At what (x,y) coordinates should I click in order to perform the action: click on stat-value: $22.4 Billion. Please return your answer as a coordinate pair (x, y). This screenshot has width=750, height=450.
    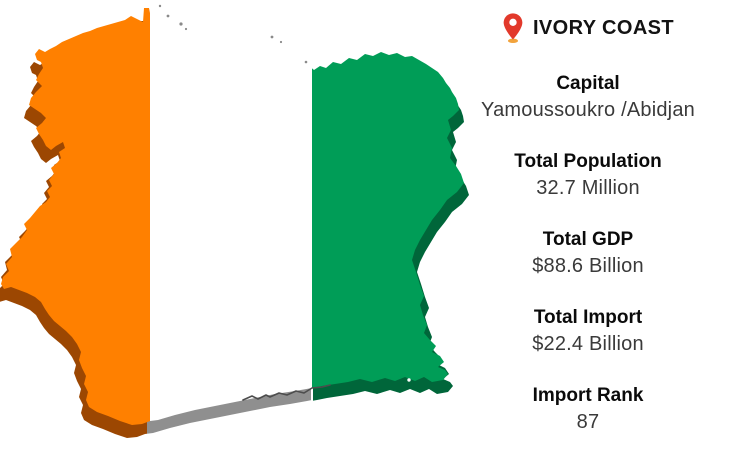
    Looking at the image, I should click on (588, 344).